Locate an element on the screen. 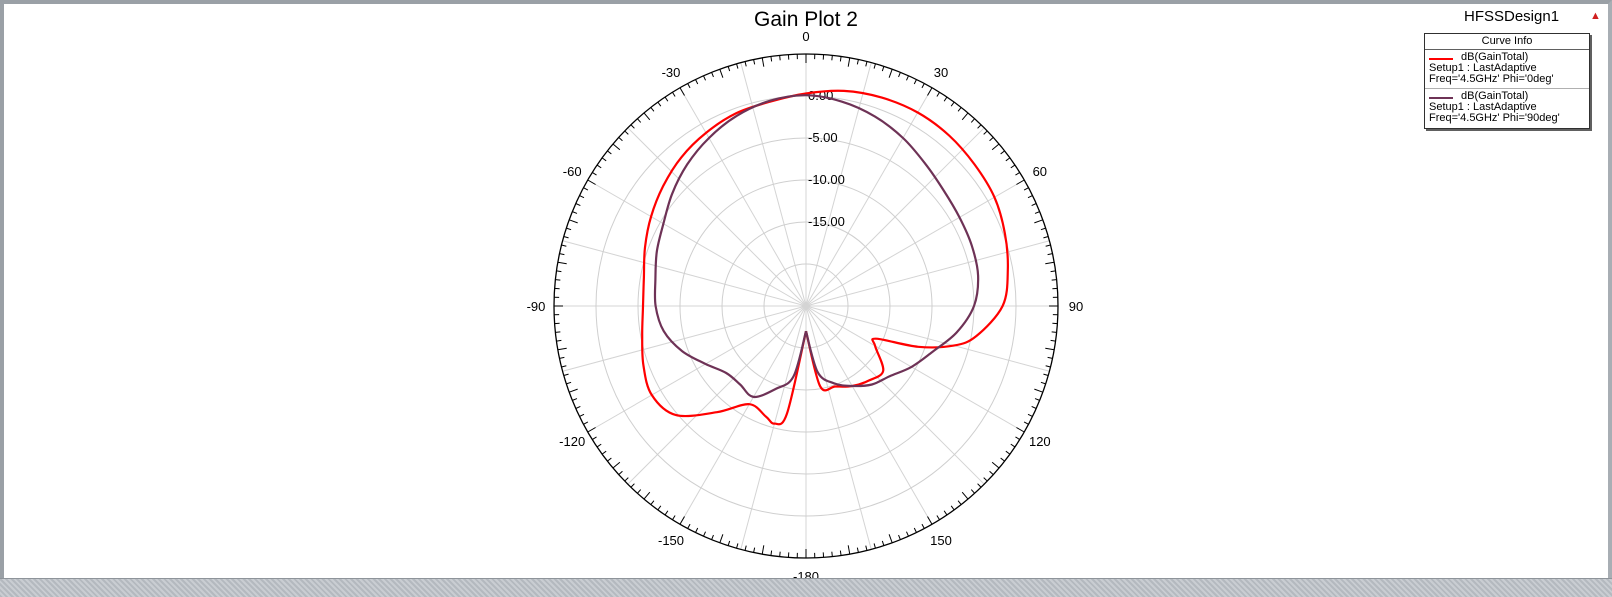  radial-tick-label: -10.00 is located at coordinates (826, 179).